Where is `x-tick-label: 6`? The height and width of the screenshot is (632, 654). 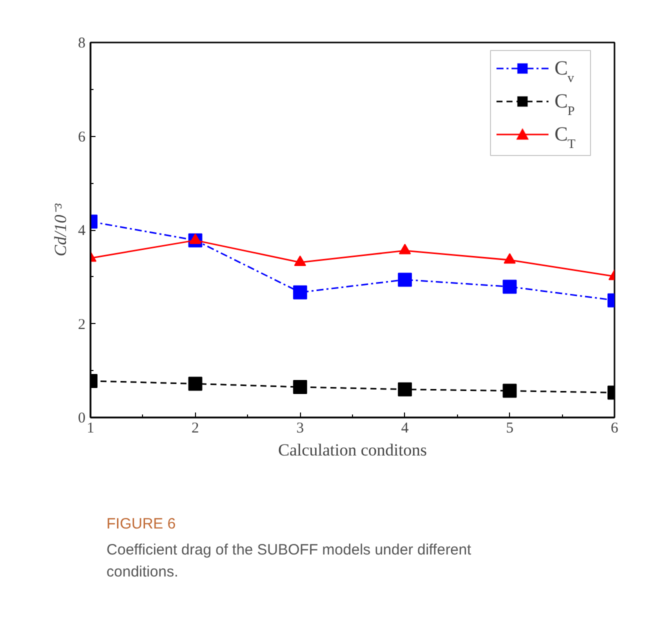 x-tick-label: 6 is located at coordinates (614, 428).